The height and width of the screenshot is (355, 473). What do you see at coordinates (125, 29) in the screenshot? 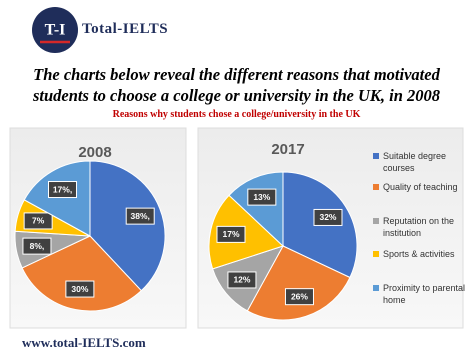
I see `brand: Total-IELTS` at bounding box center [125, 29].